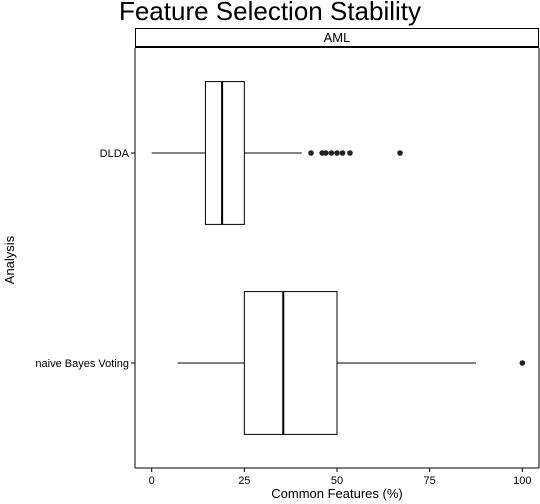 The height and width of the screenshot is (504, 540). Describe the element at coordinates (115, 154) in the screenshot. I see `y-tick-label: DLDA` at that location.